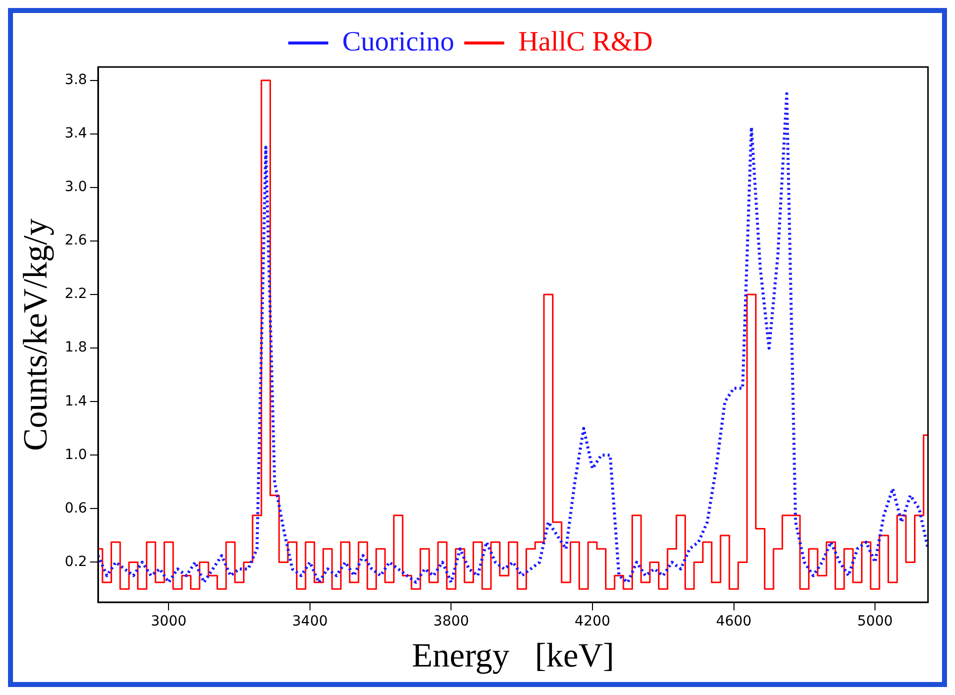  I want to click on y-tick-label: 2.6, so click(76, 240).